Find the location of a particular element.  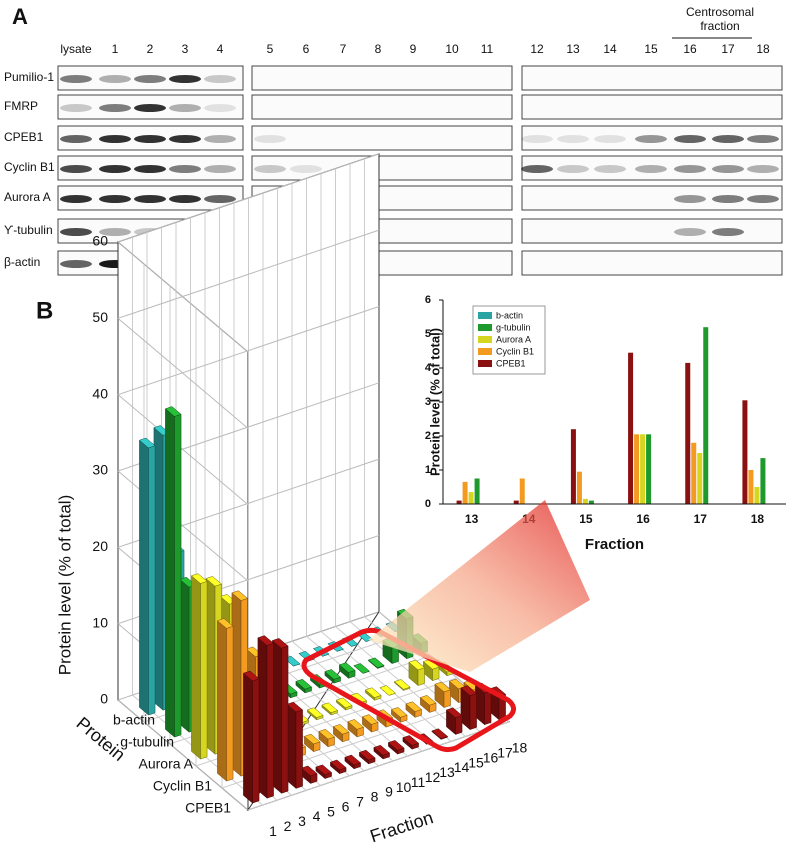

legend-label: g-tubulin is located at coordinates (513, 327).